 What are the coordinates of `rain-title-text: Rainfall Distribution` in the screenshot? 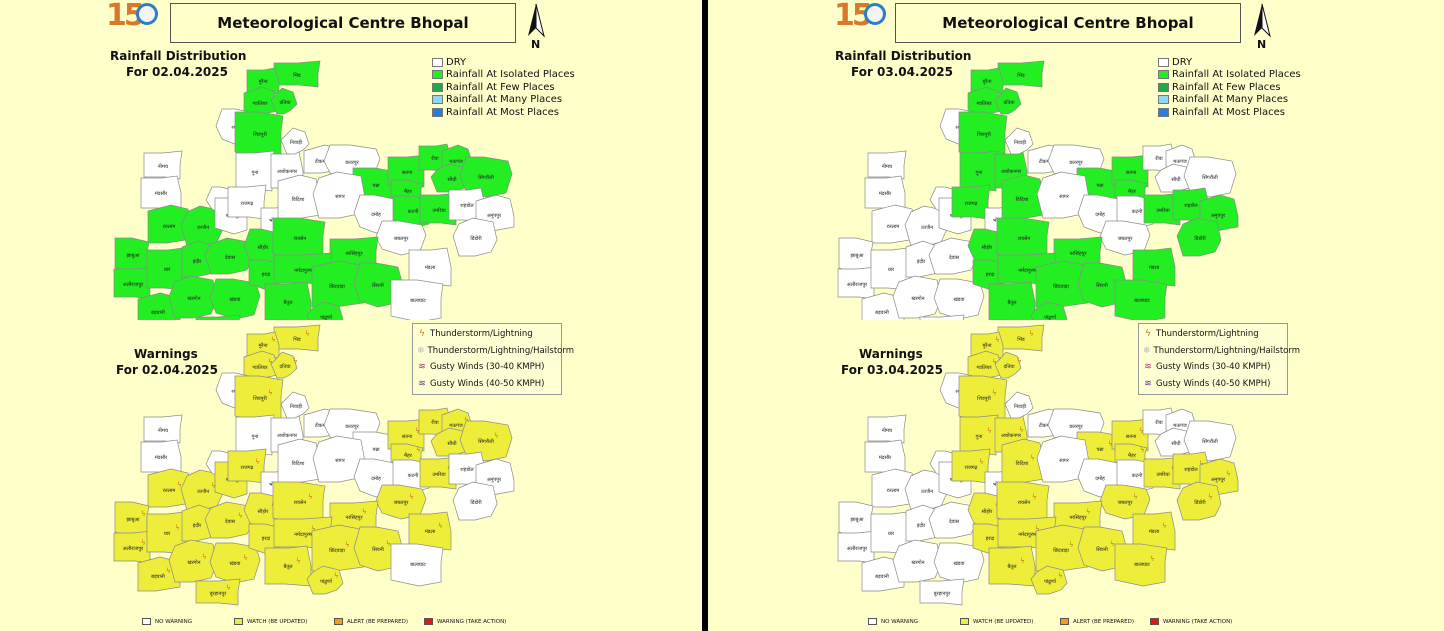 It's located at (178, 56).